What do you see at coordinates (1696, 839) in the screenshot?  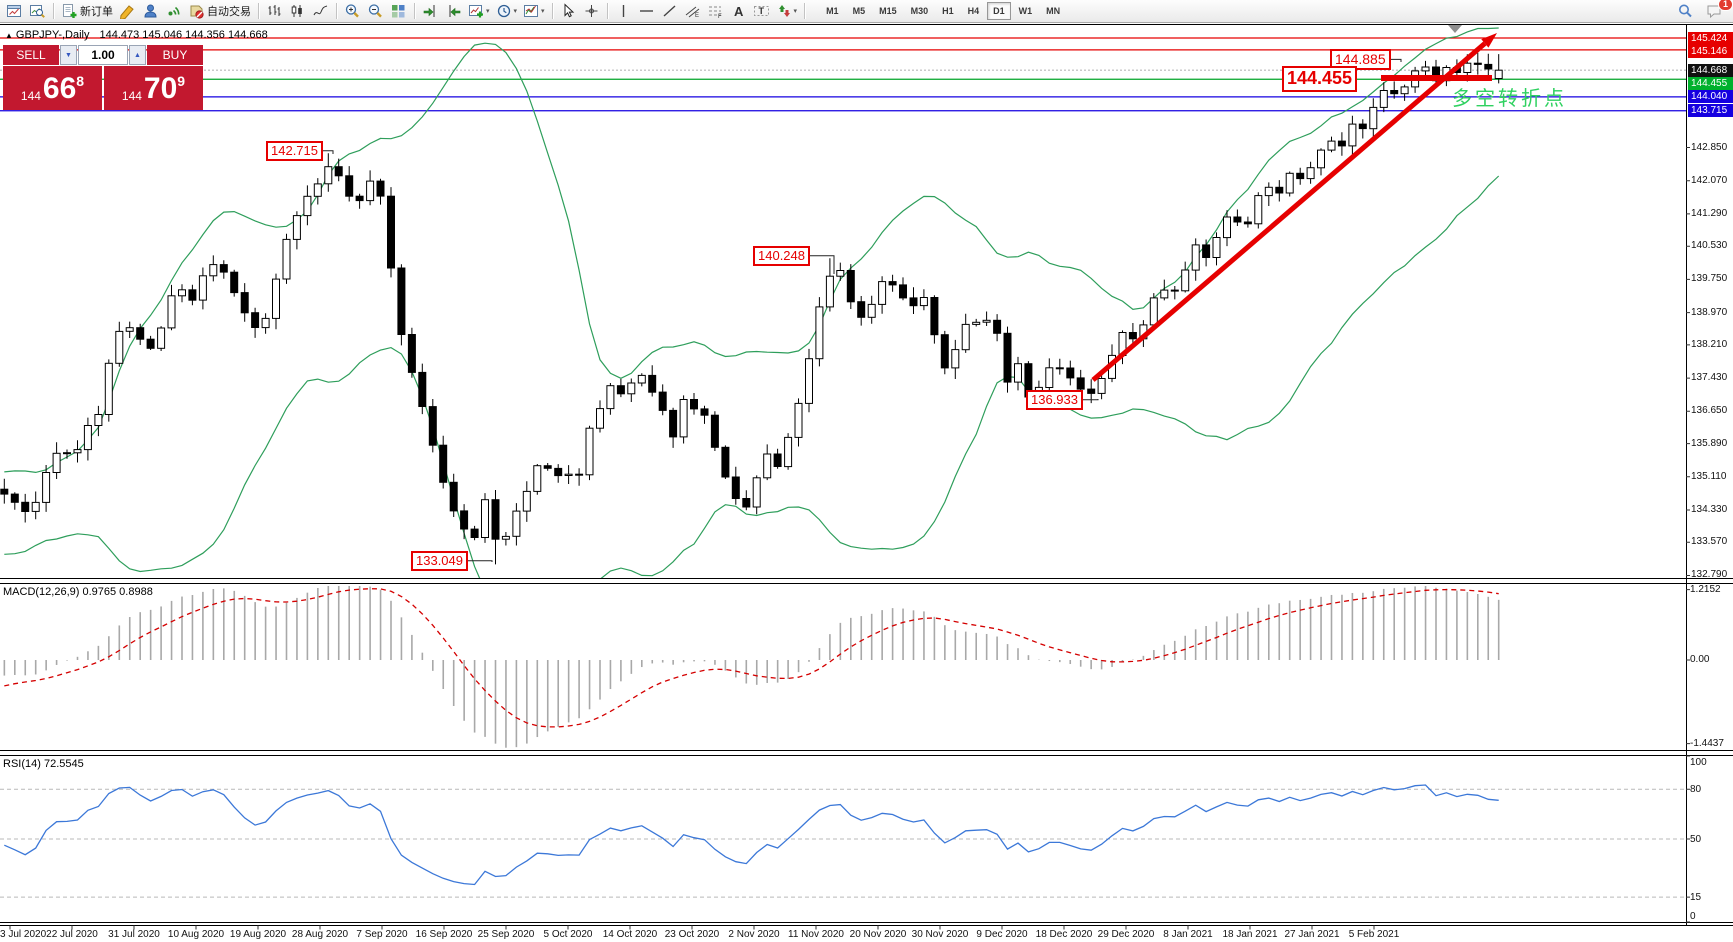 I see `rsi-scale-label: 50` at bounding box center [1696, 839].